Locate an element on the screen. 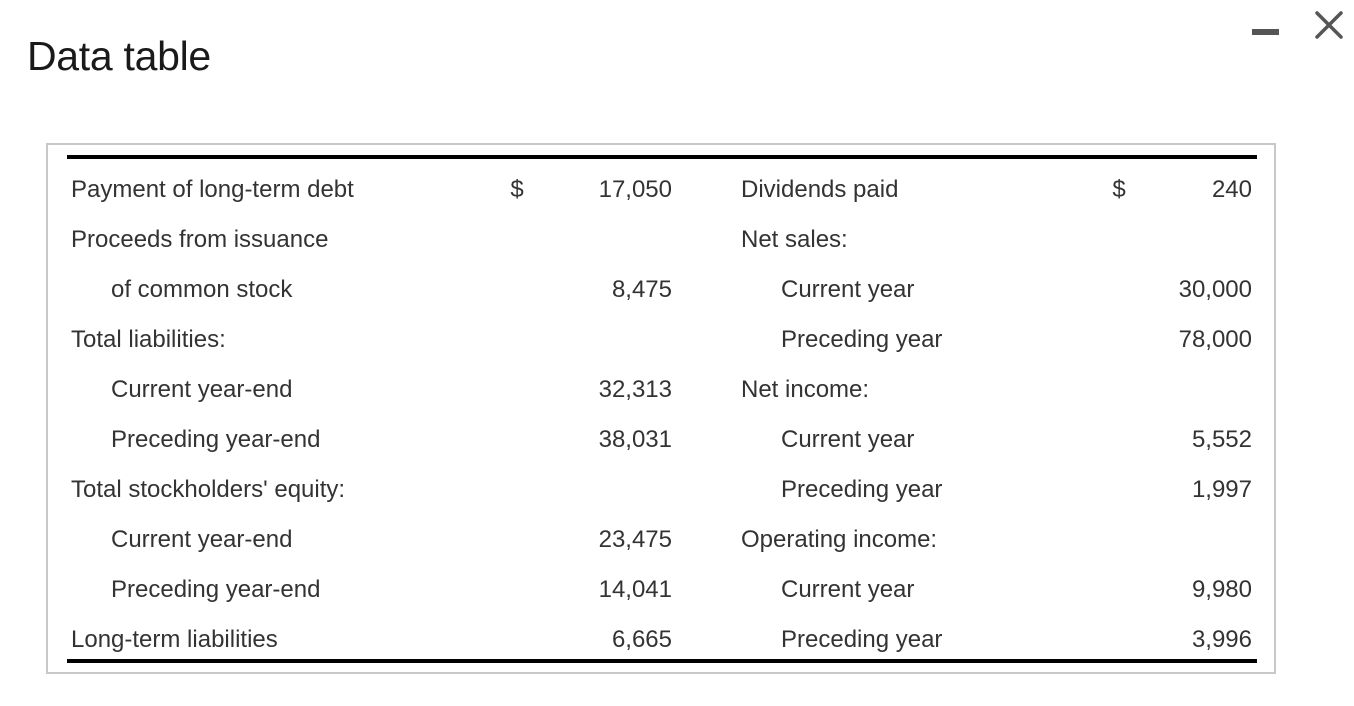 This screenshot has height=706, width=1354. row-label: of common stock is located at coordinates (202, 289).